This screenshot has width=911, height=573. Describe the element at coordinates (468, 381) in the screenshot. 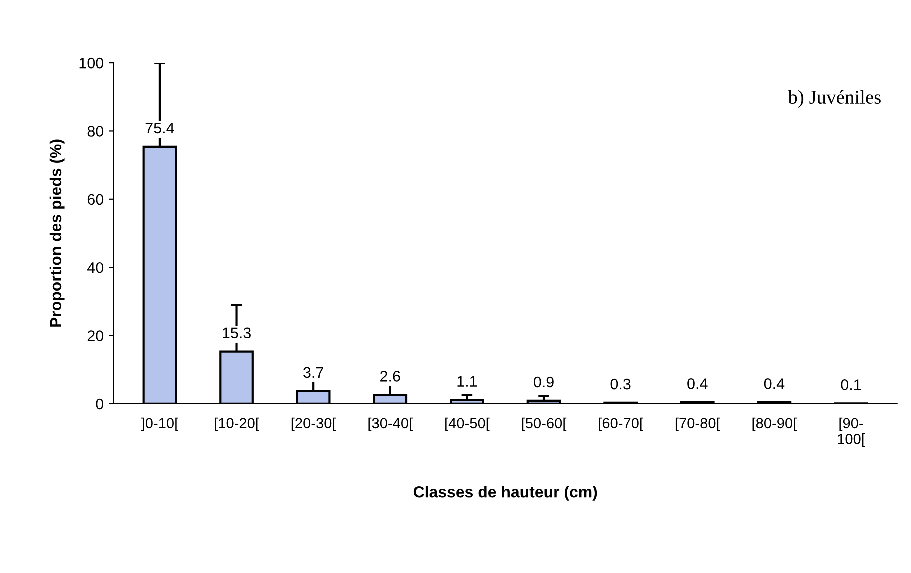

I see `data-label: 1.1` at that location.